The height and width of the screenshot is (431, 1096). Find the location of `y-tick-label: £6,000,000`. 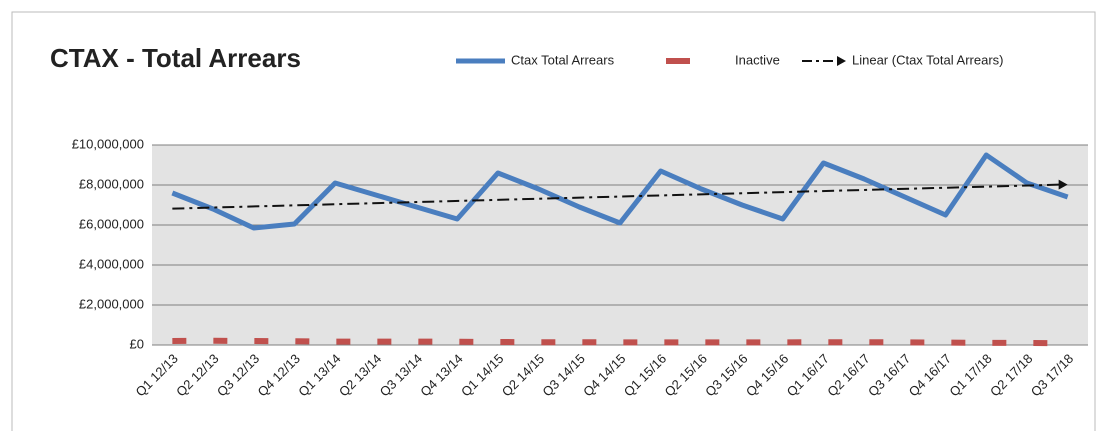

y-tick-label: £6,000,000 is located at coordinates (111, 223).